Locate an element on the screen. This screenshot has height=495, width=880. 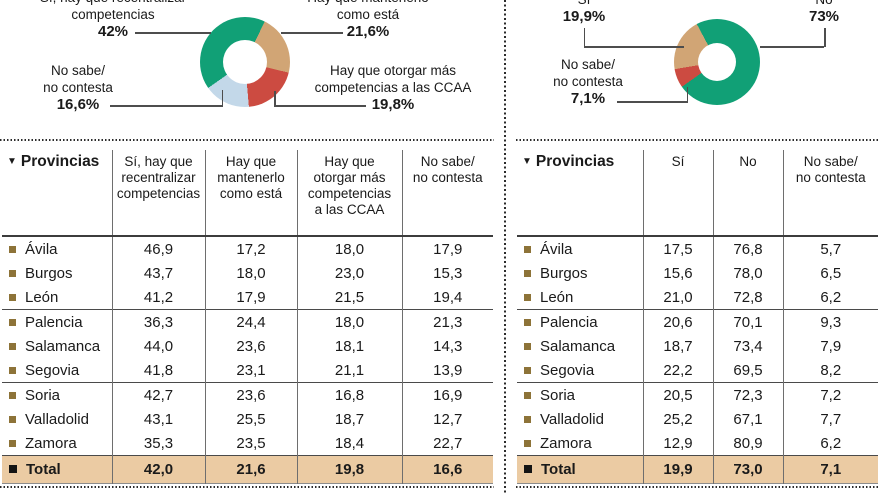
value-cell: 46,9 is located at coordinates (158, 248).